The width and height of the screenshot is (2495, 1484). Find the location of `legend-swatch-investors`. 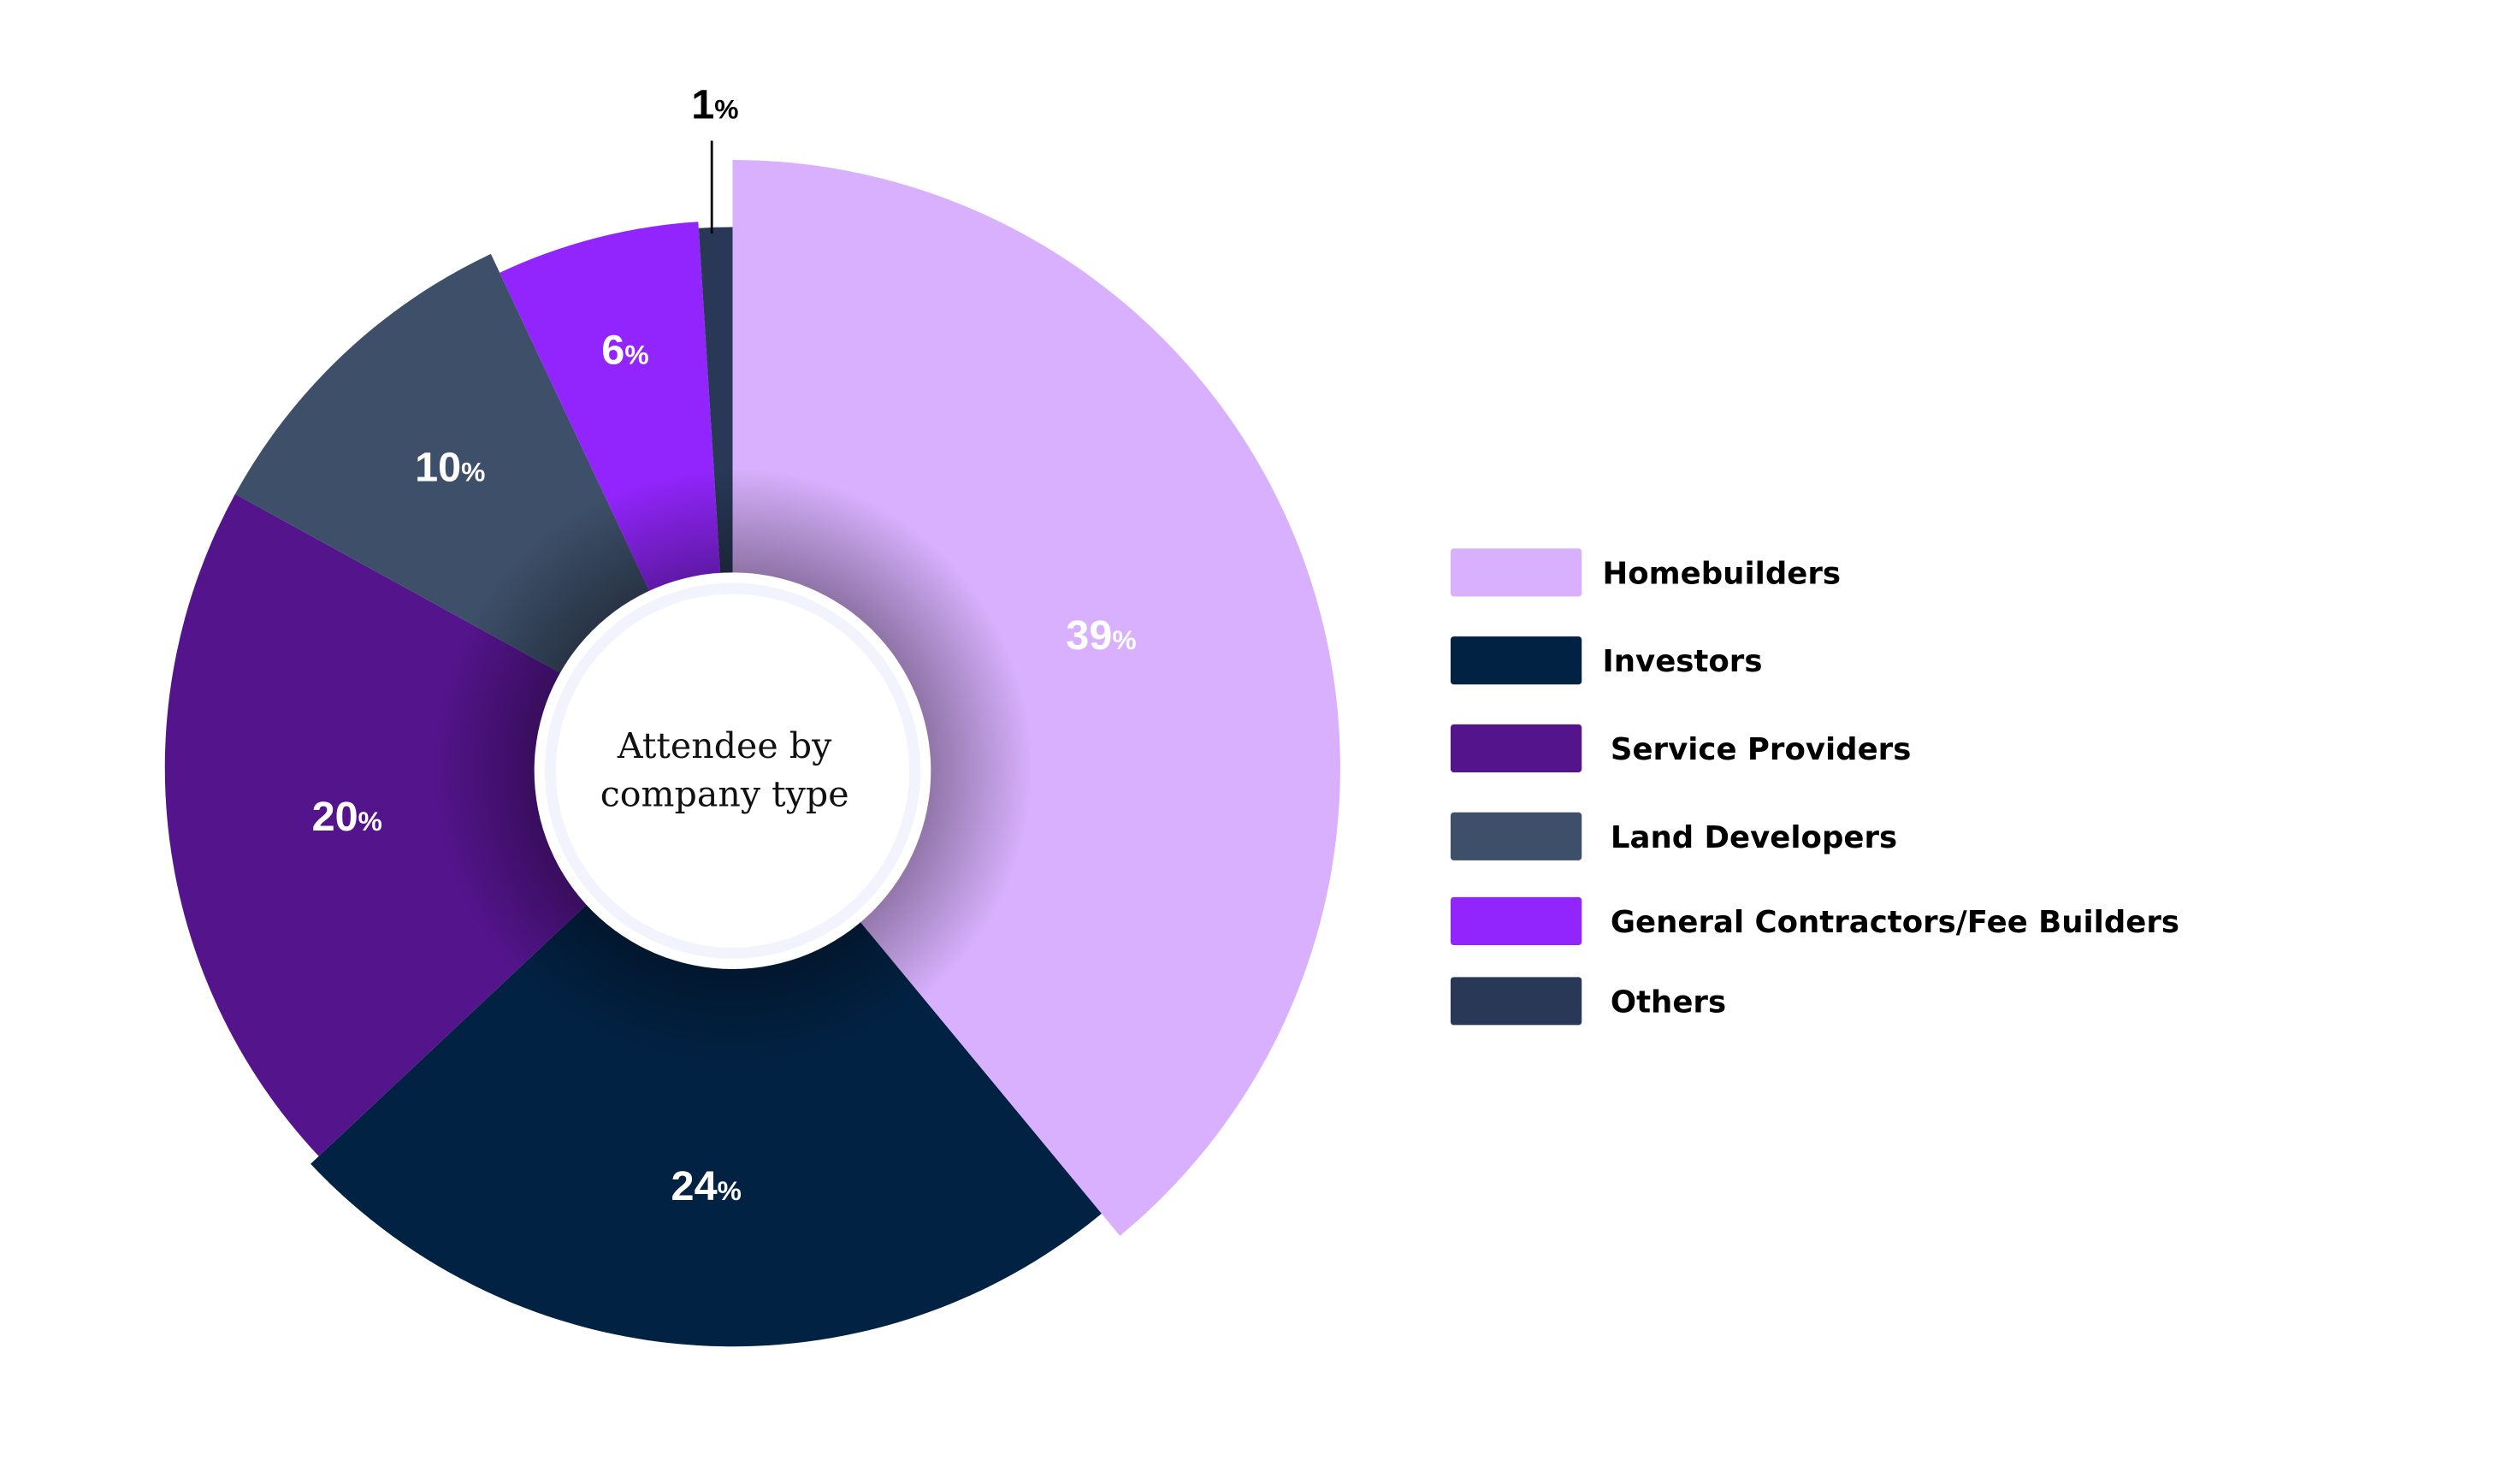

legend-swatch-investors is located at coordinates (1516, 660).